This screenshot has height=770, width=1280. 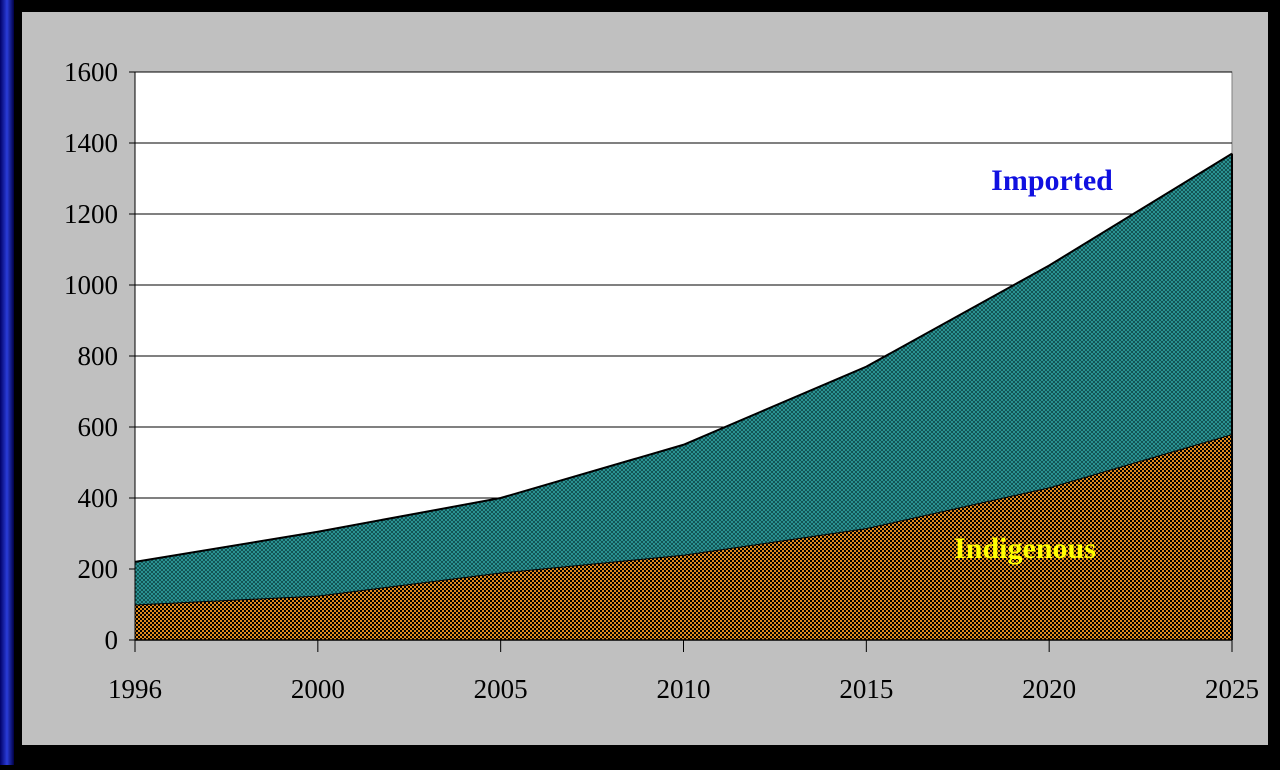 I want to click on y-tick-label: 0, so click(x=112, y=640).